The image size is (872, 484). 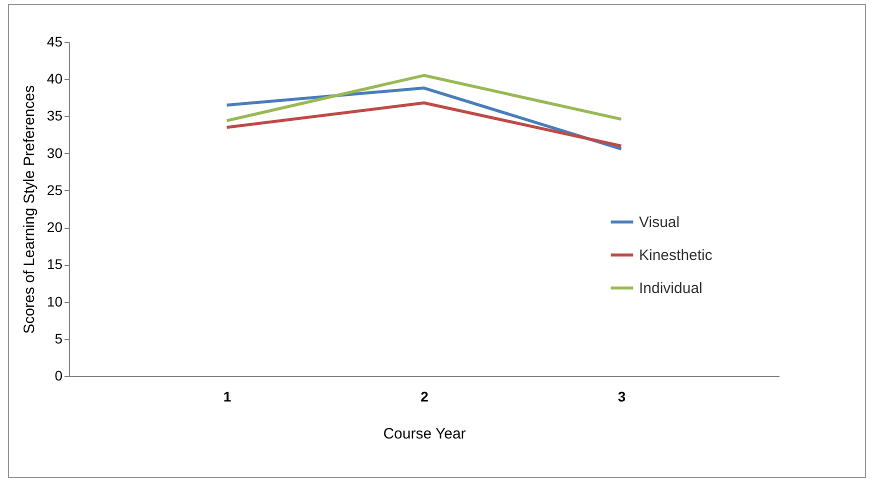 What do you see at coordinates (424, 396) in the screenshot?
I see `x-tick-label: 2` at bounding box center [424, 396].